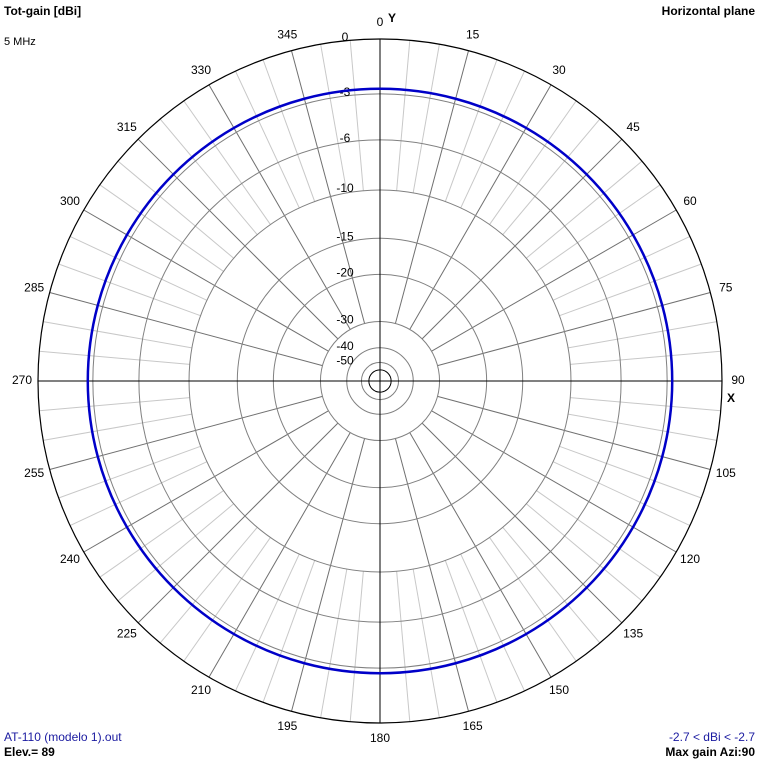  I want to click on x-axis-label: X, so click(731, 398).